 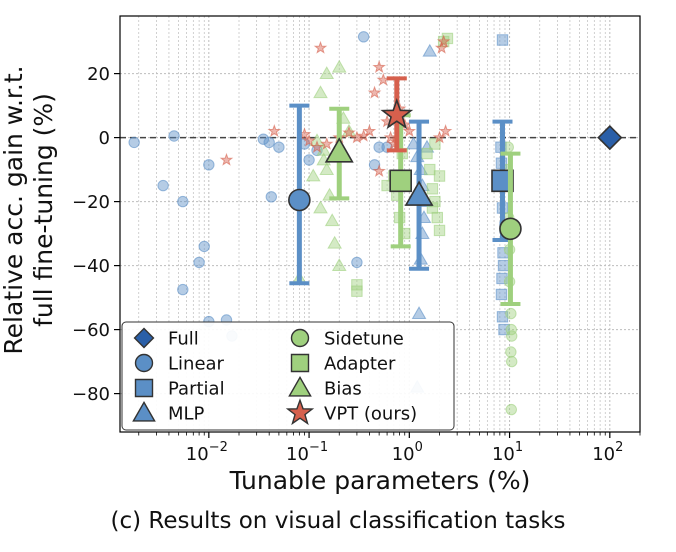 What do you see at coordinates (397, 113) in the screenshot?
I see `summary-marker-vpt-ours` at bounding box center [397, 113].